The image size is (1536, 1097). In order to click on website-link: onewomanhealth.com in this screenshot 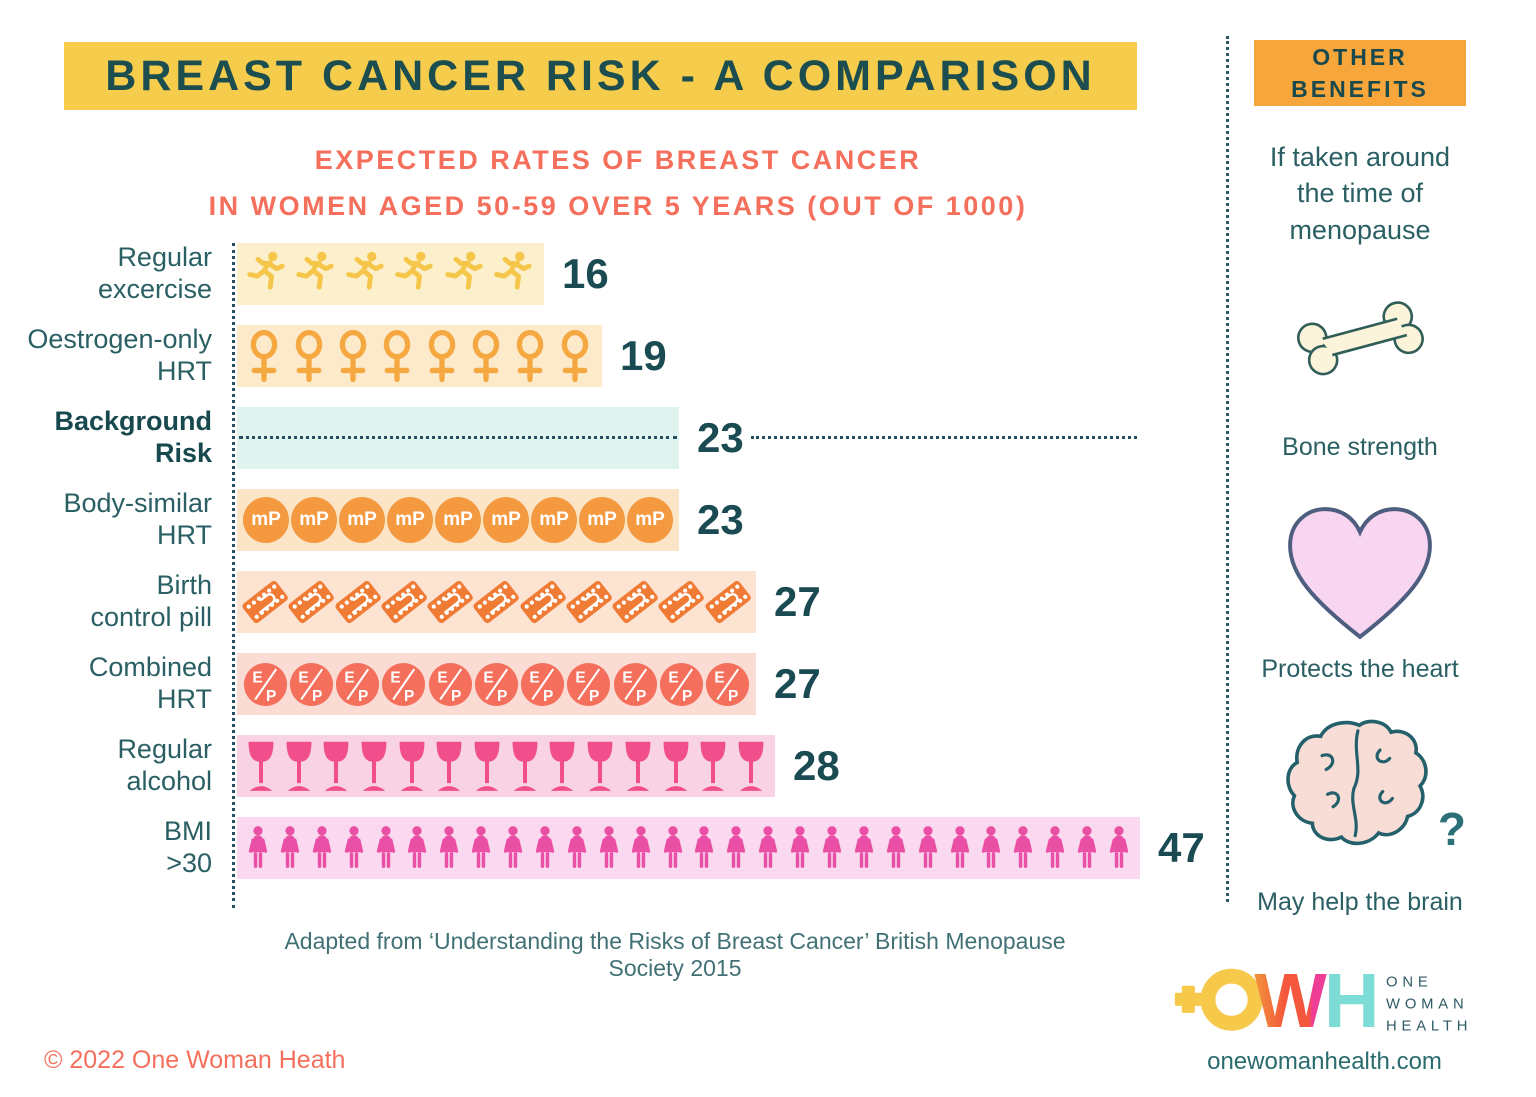, I will do `click(1324, 1061)`.